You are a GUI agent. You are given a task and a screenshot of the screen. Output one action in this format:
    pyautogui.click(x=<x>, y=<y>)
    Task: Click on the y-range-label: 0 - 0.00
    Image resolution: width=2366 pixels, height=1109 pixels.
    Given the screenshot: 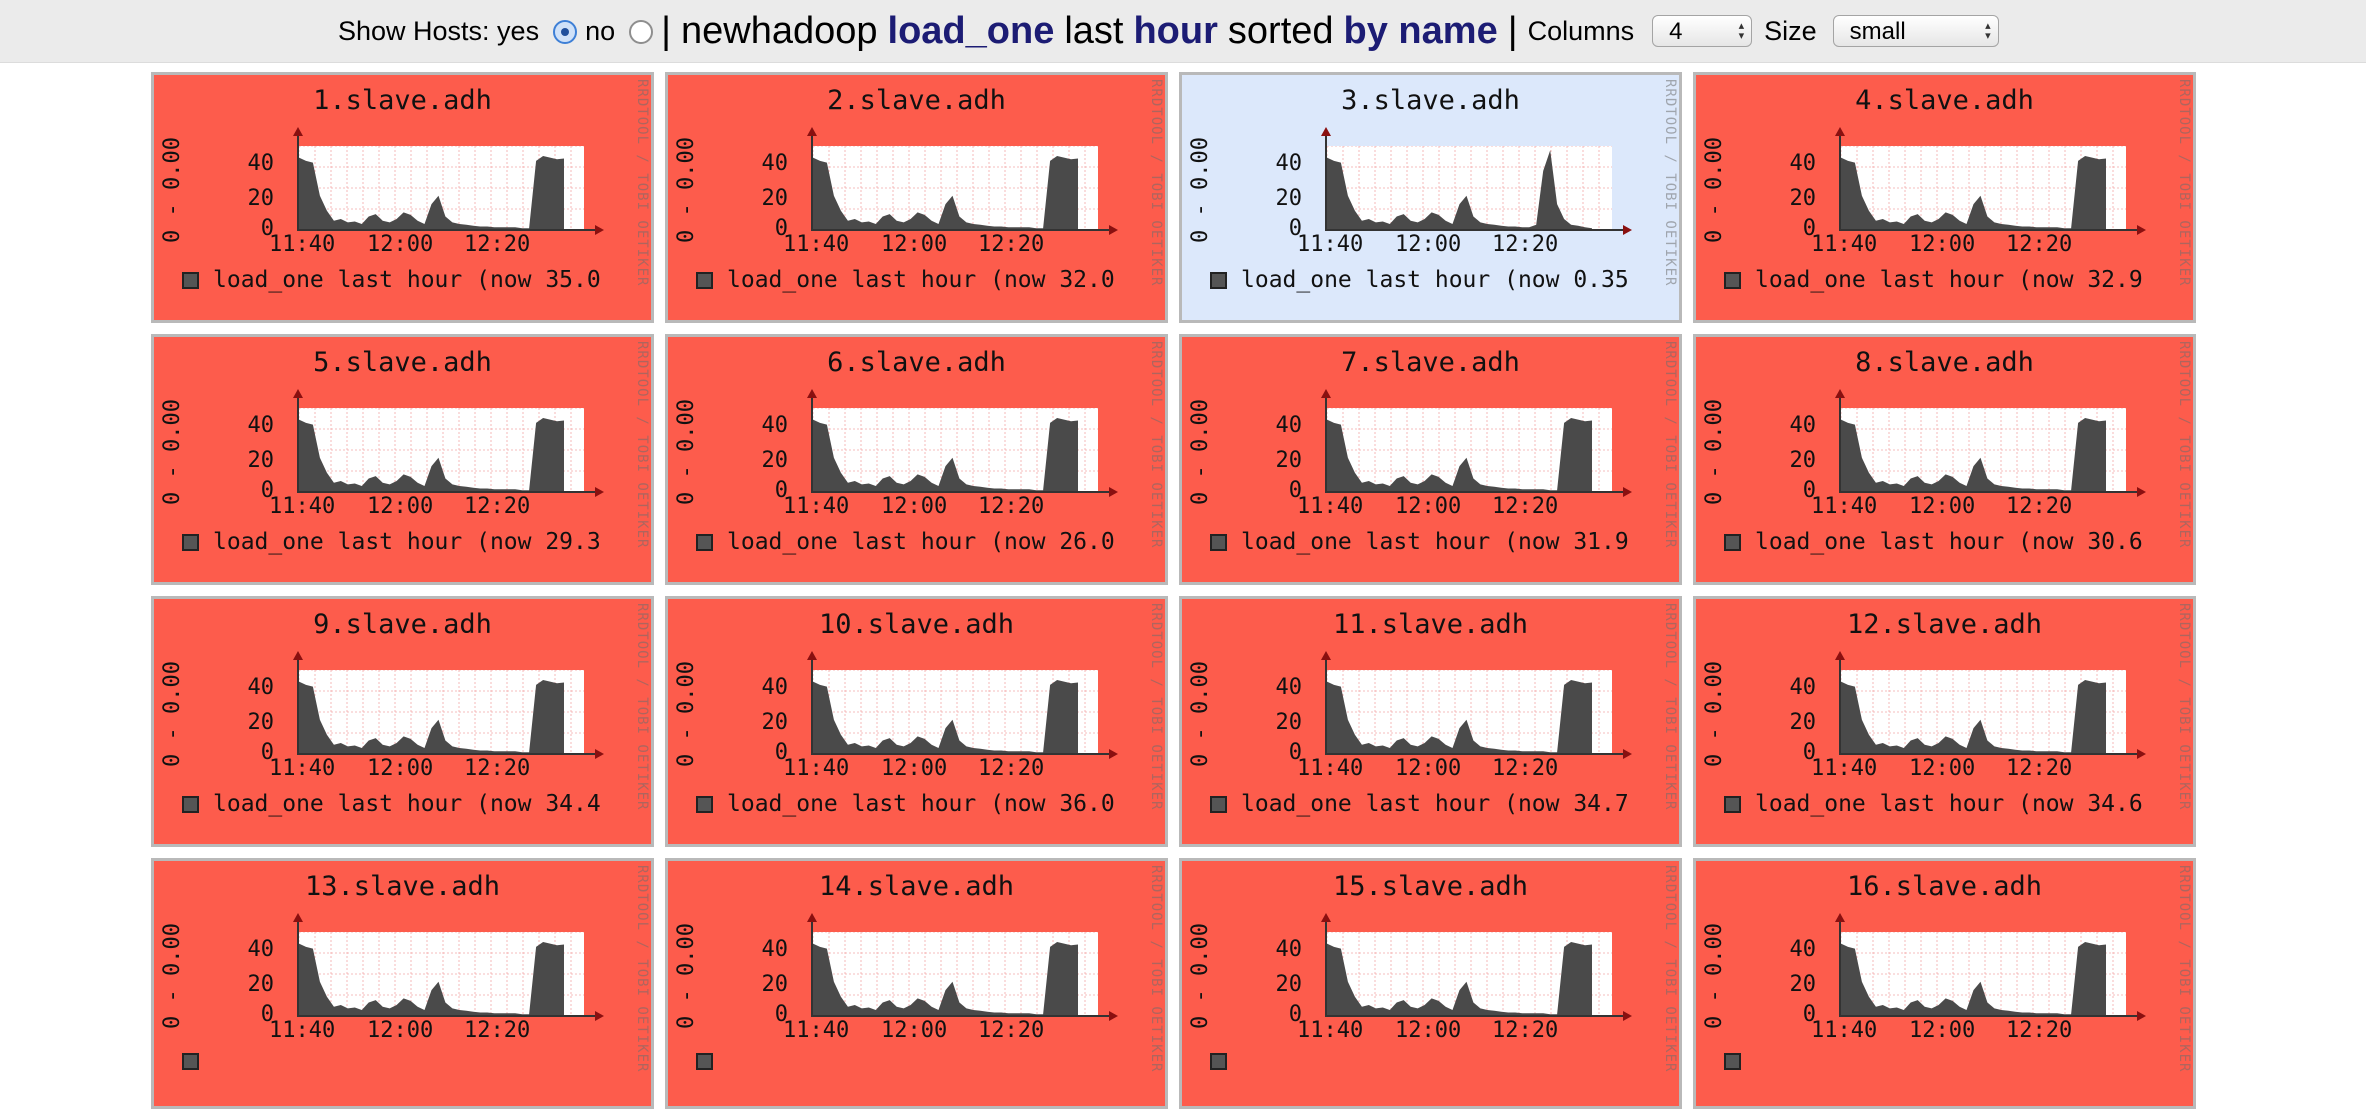 What is the action you would take?
    pyautogui.click(x=172, y=714)
    